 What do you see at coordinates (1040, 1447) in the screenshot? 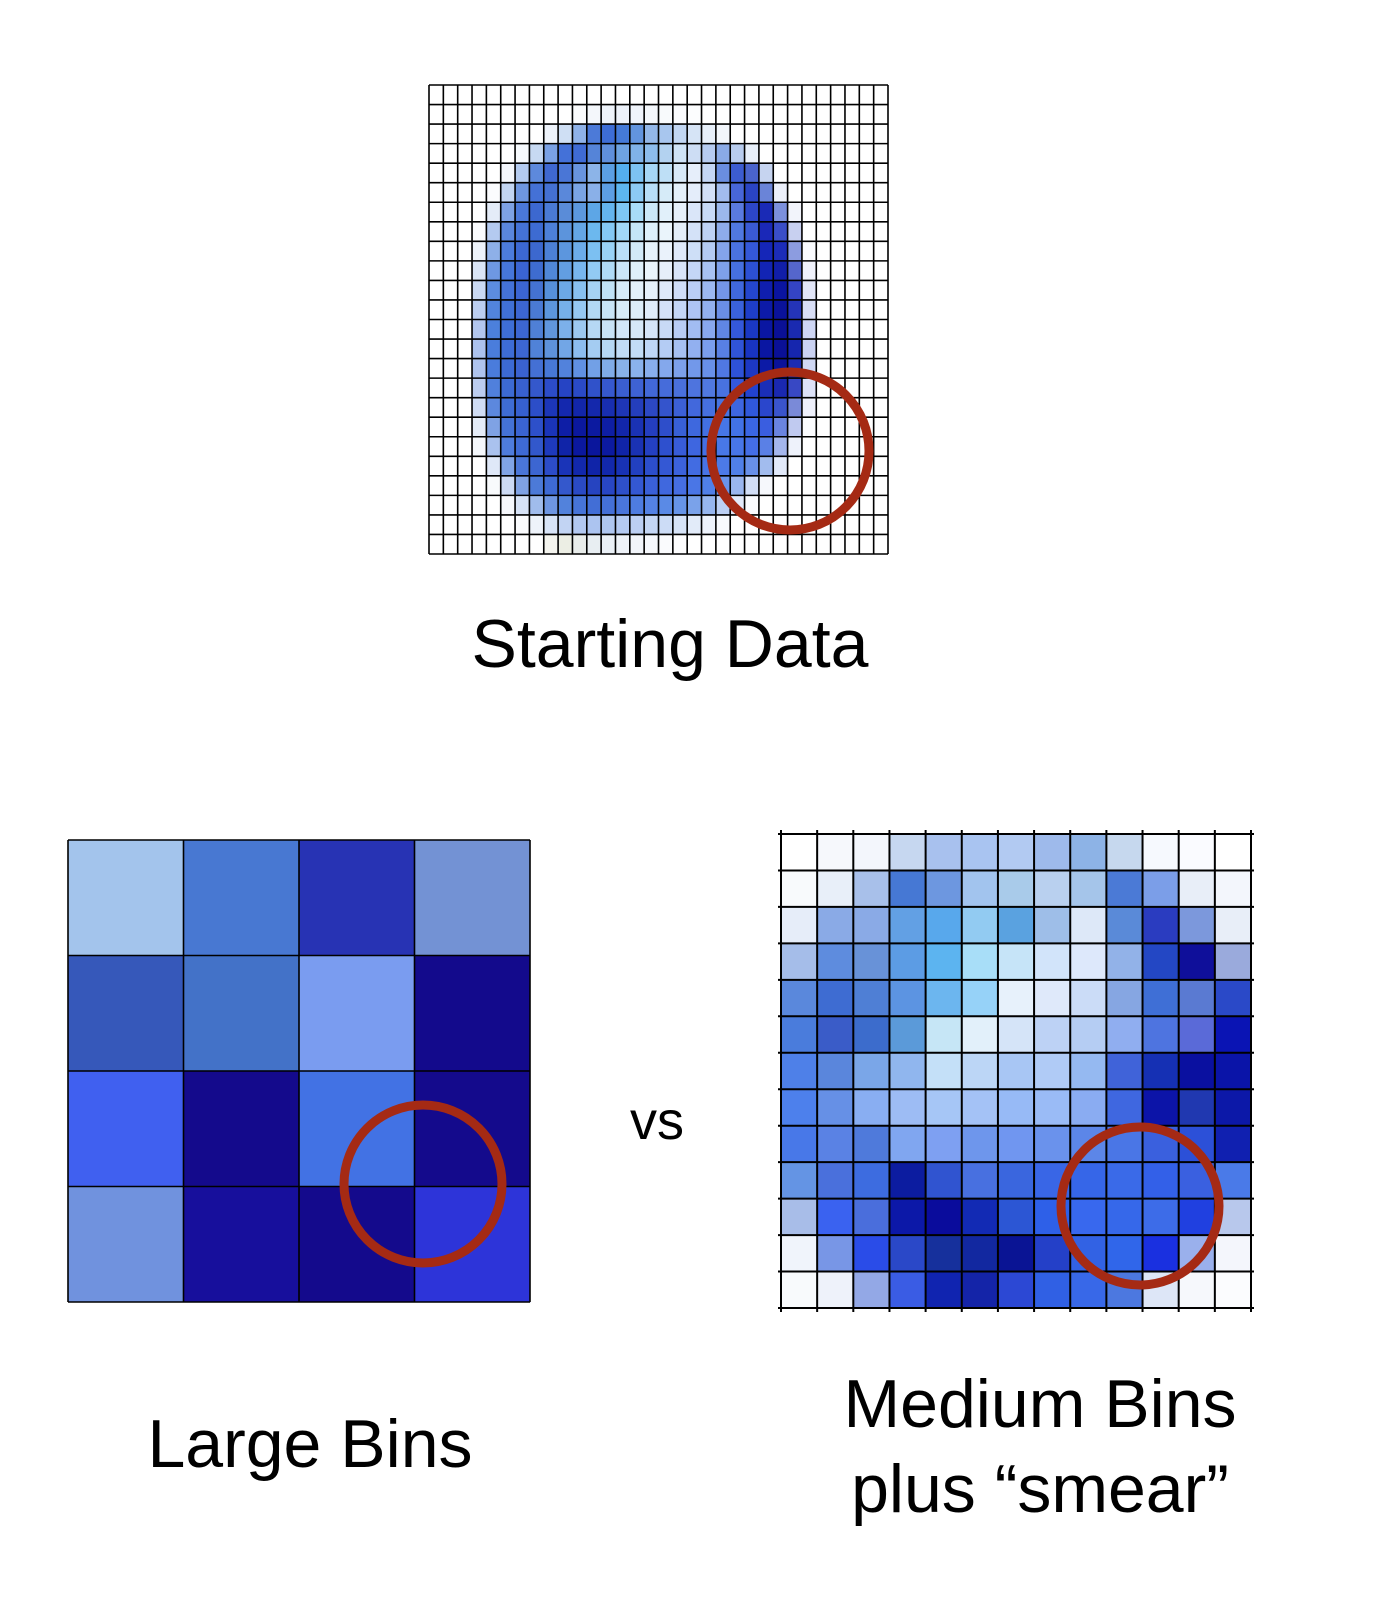
I see `medium-bins-caption: Medium Bins plus “smear”` at bounding box center [1040, 1447].